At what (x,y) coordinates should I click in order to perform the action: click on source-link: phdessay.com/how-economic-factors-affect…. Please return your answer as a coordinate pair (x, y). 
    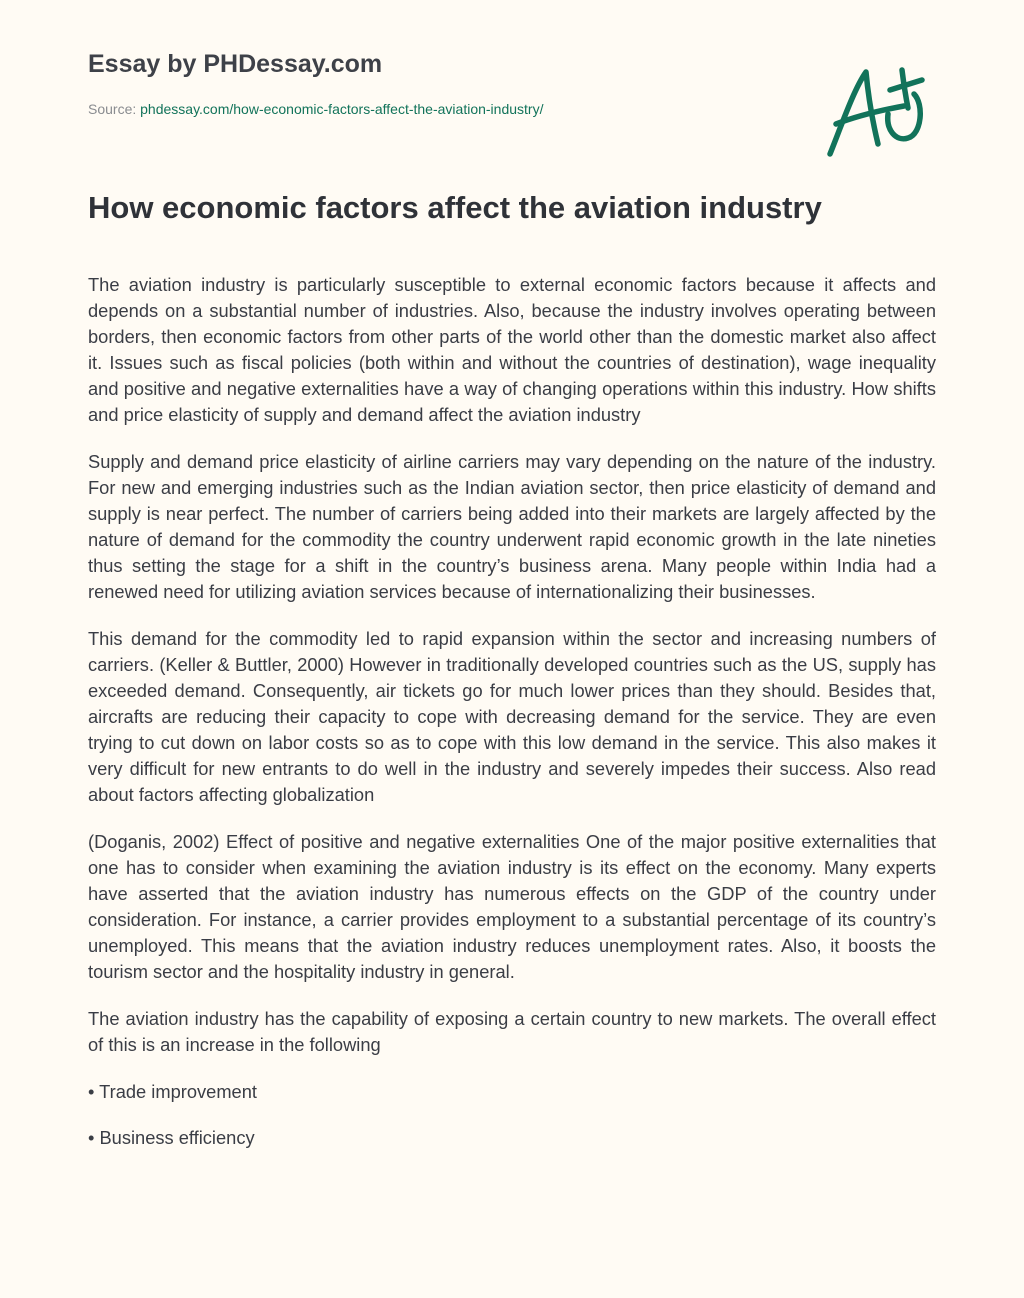
    Looking at the image, I should click on (342, 109).